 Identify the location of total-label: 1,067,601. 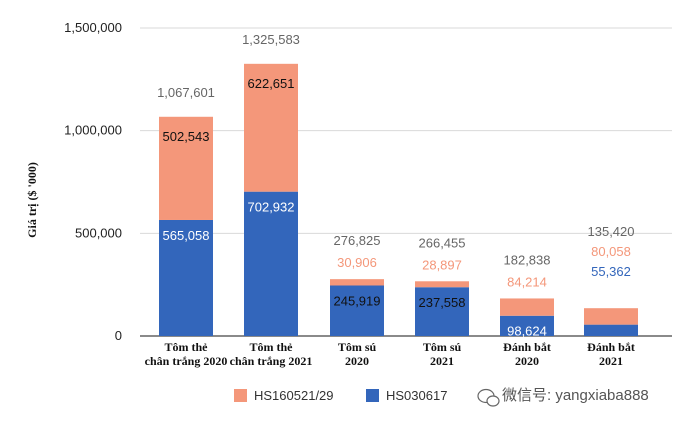
(186, 92).